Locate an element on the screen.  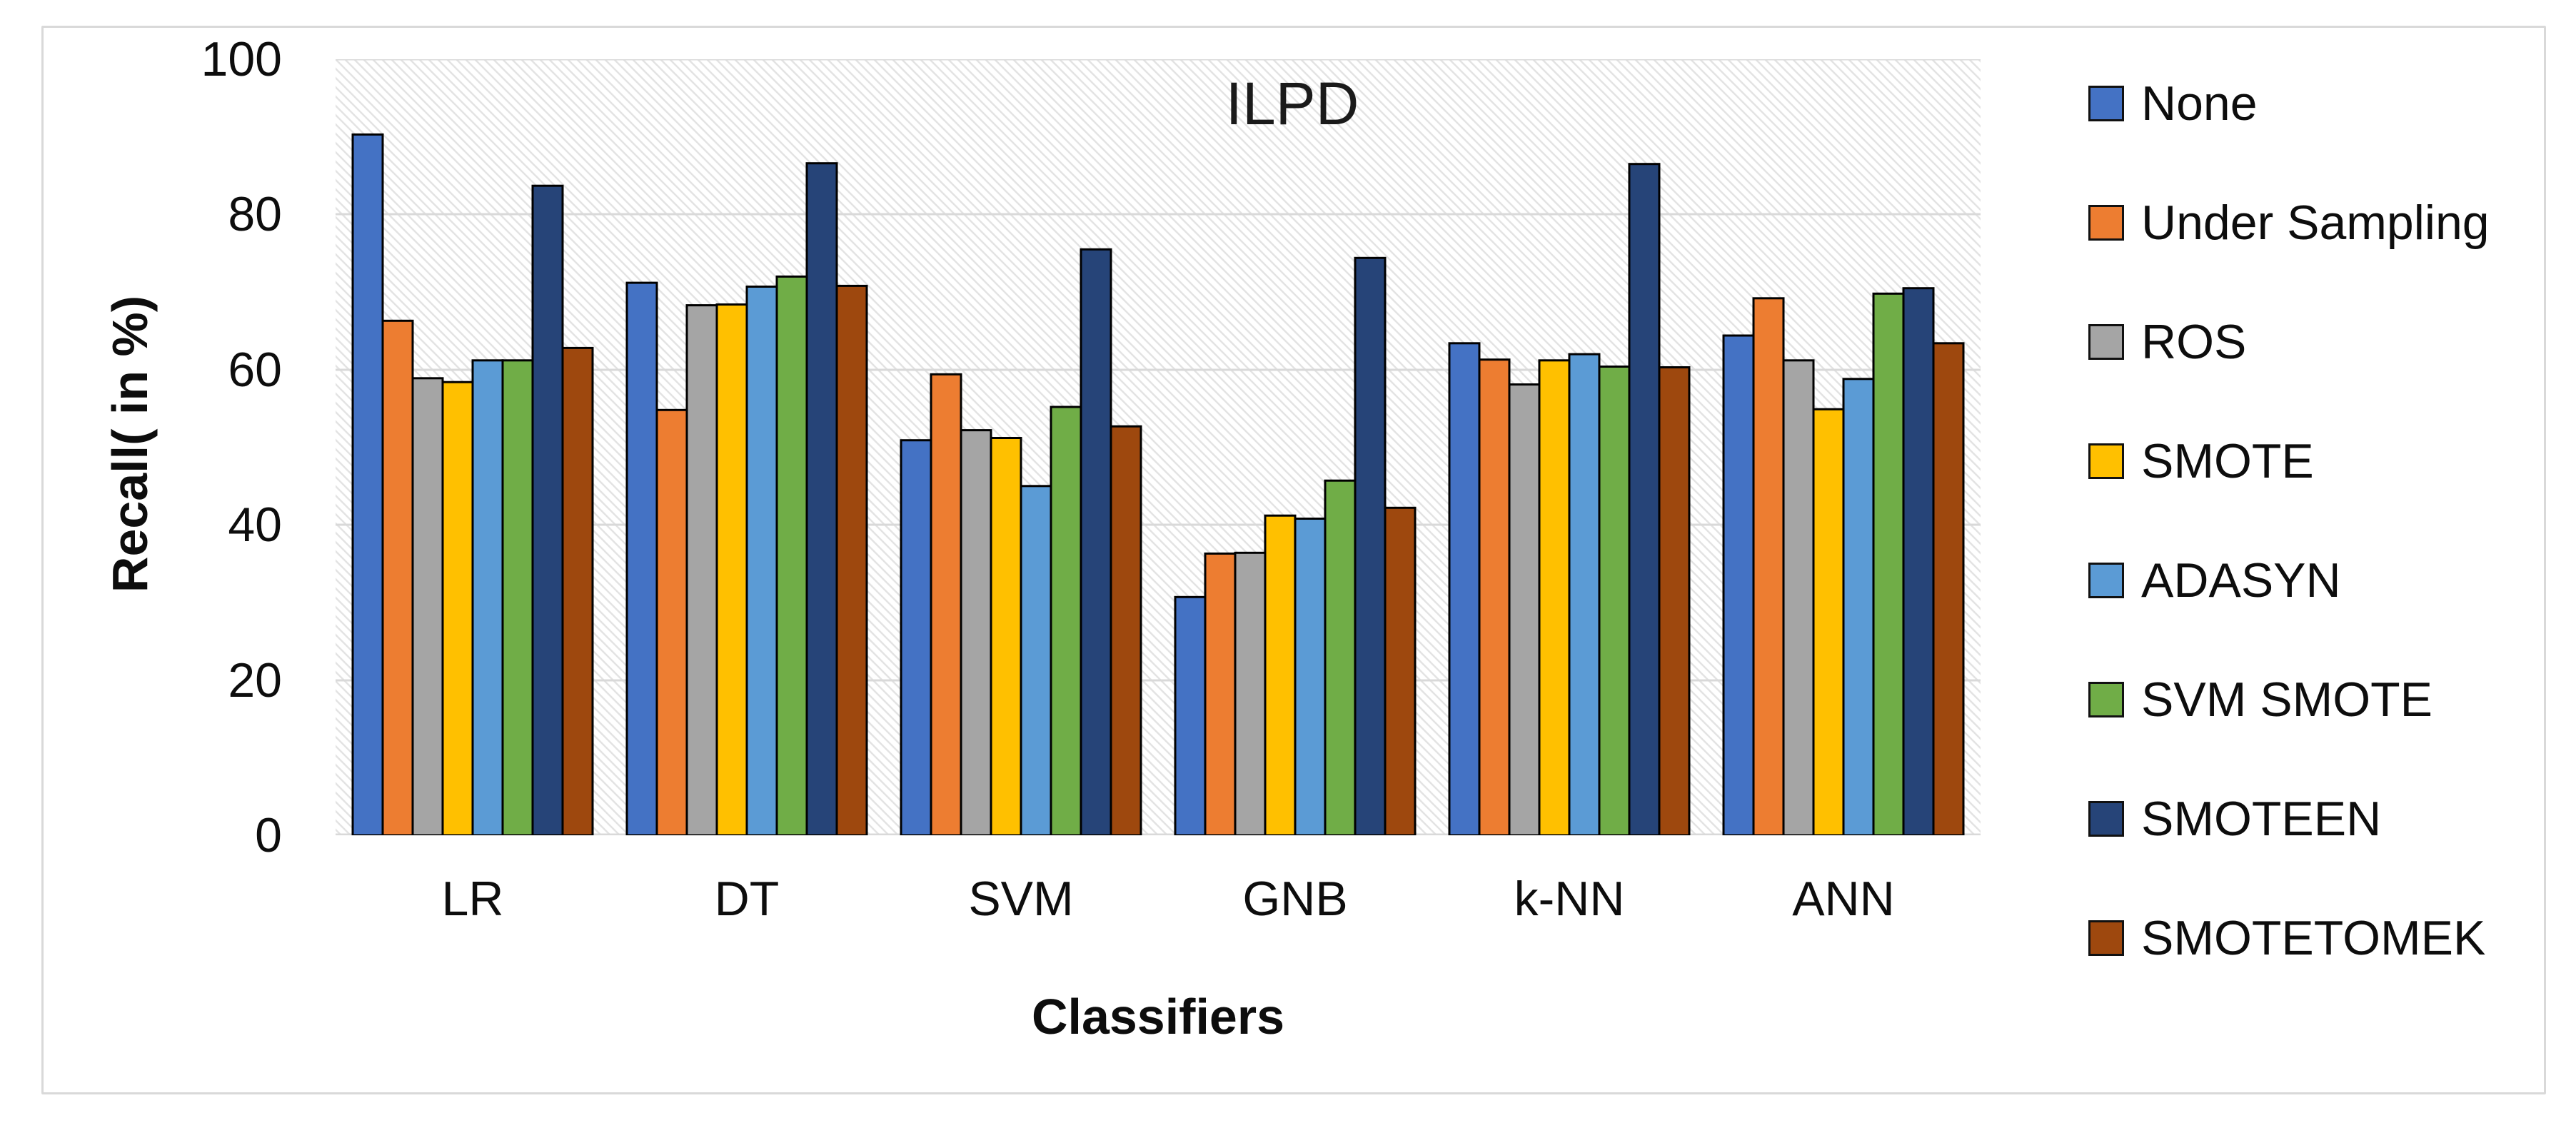
bar-svm-smote-gnb is located at coordinates (1340, 657).